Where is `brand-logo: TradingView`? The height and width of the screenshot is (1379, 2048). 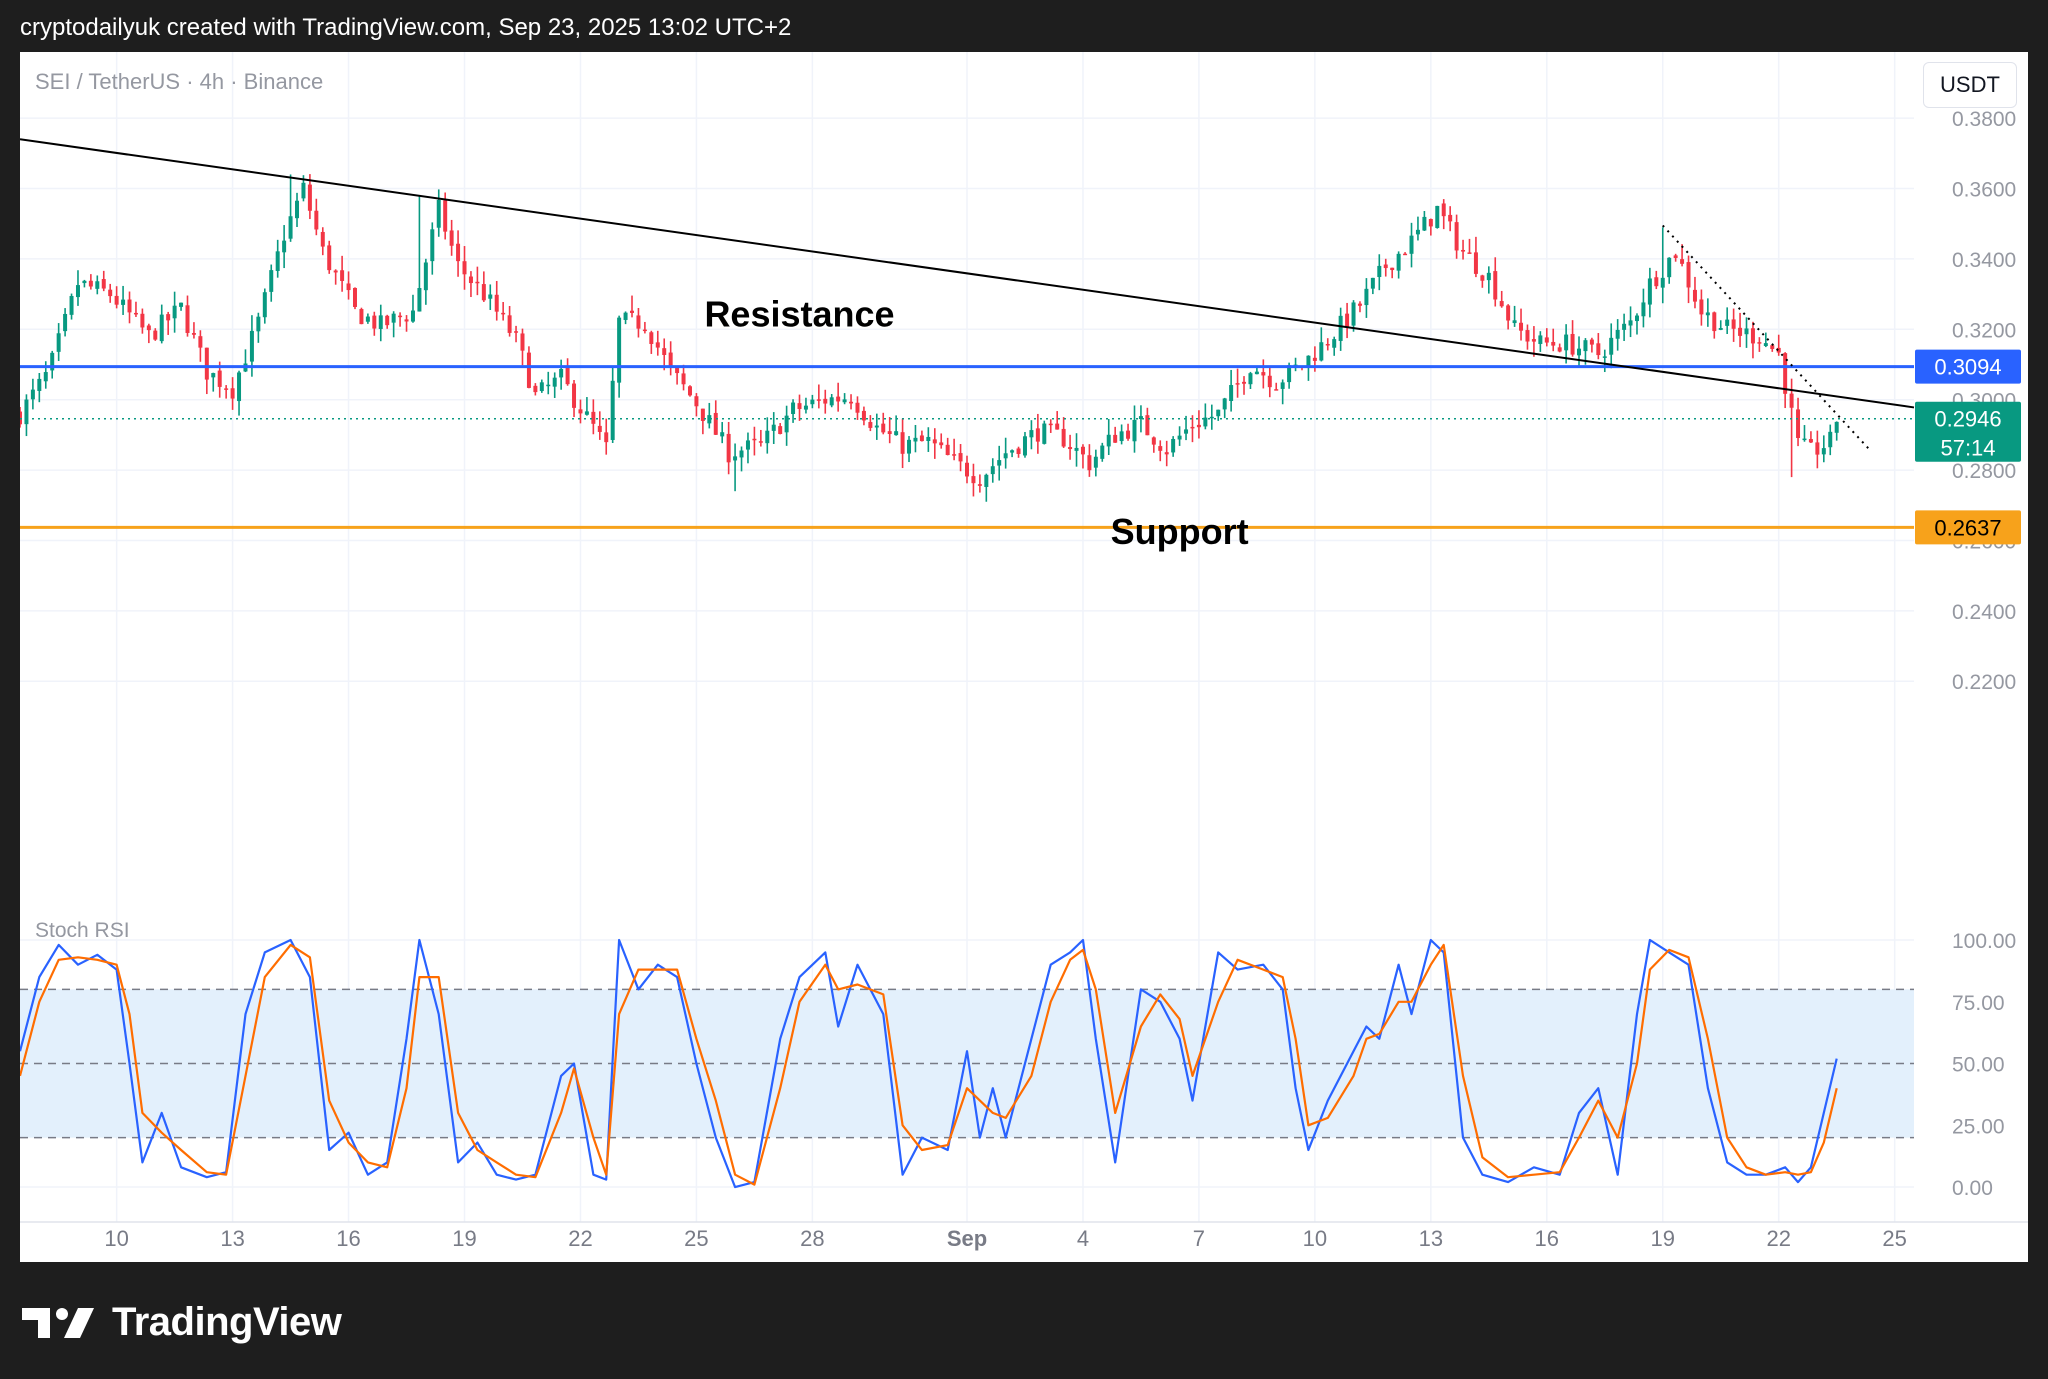
brand-logo: TradingView is located at coordinates (182, 1322).